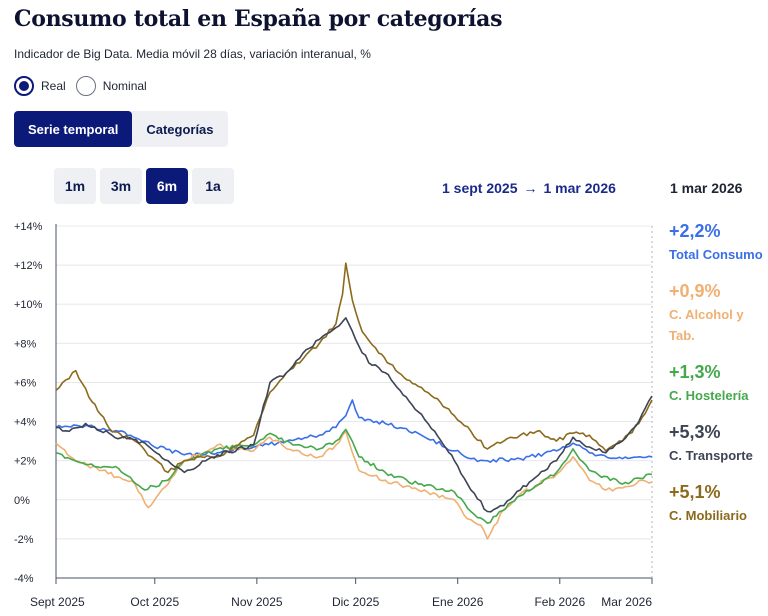 The height and width of the screenshot is (616, 768). I want to click on legend-value: +2,2%, so click(695, 231).